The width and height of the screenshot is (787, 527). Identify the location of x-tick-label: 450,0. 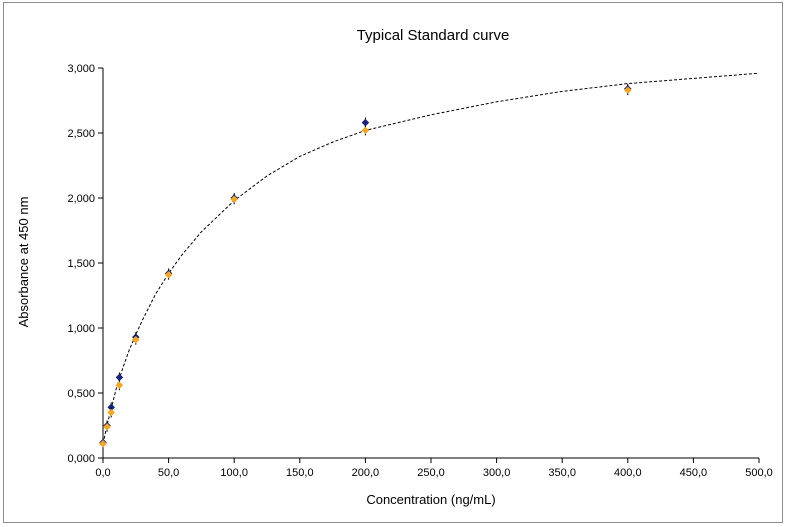
(694, 473).